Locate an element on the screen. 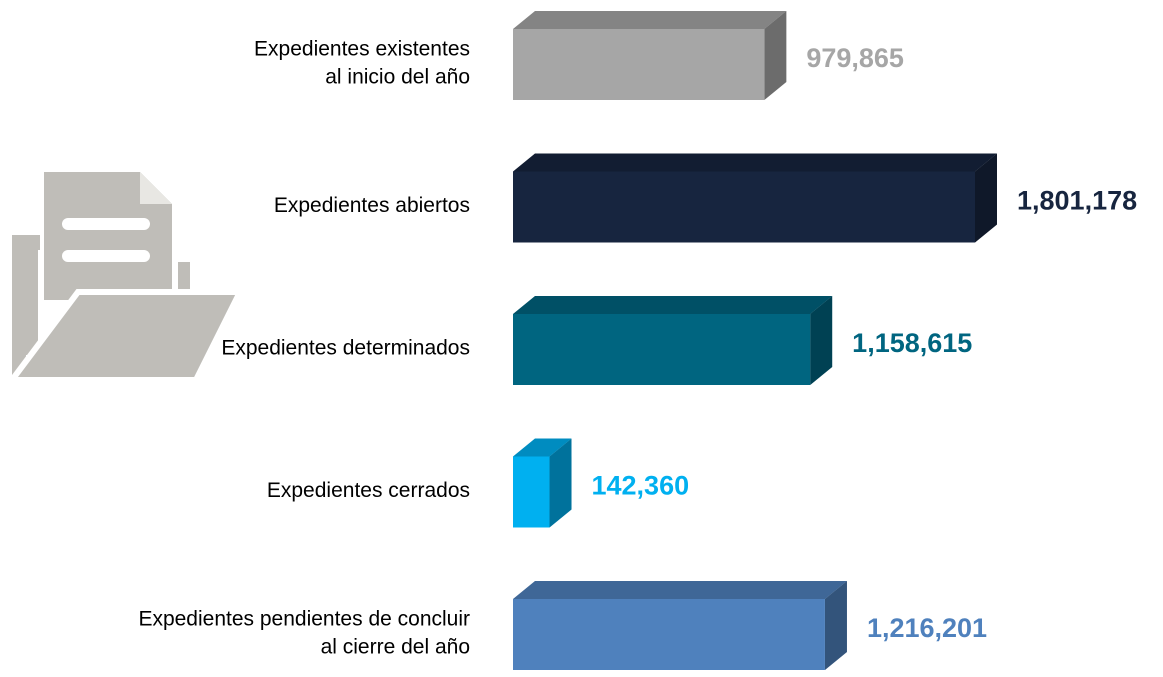 This screenshot has width=1163, height=677. category-label: al cierre del año is located at coordinates (395, 647).